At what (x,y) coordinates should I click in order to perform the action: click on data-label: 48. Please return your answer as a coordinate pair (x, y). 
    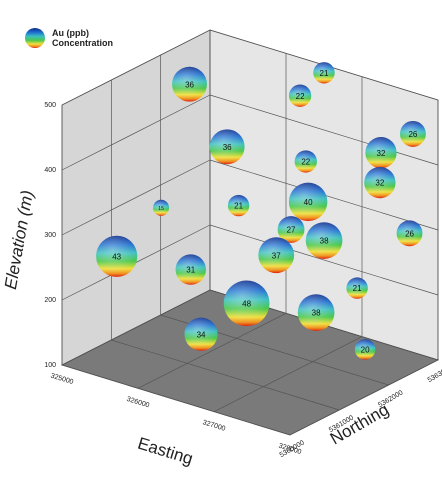
    Looking at the image, I should click on (246, 303).